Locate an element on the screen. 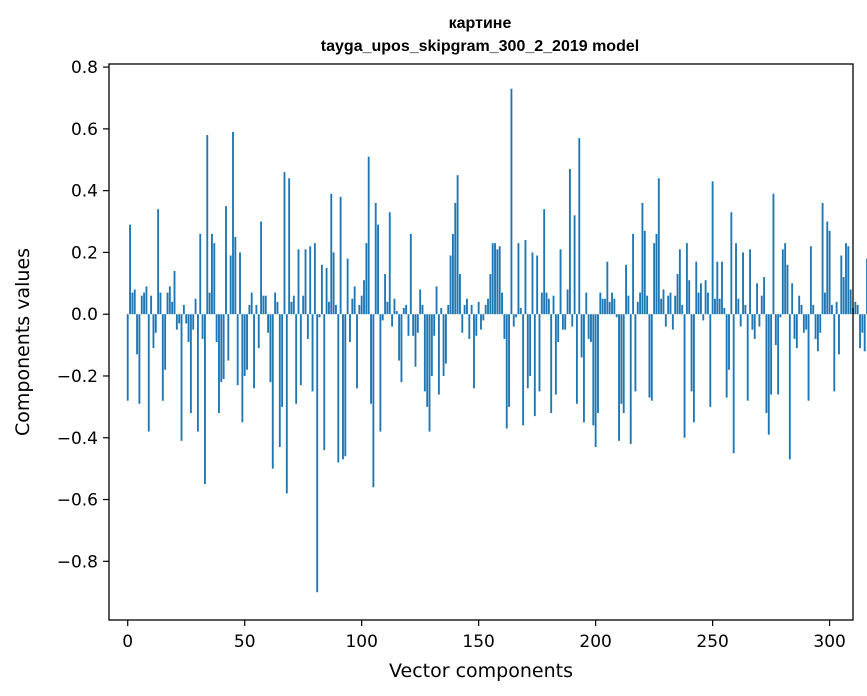 This screenshot has height=696, width=867. y-tick-label: −0.4 is located at coordinates (77, 439).